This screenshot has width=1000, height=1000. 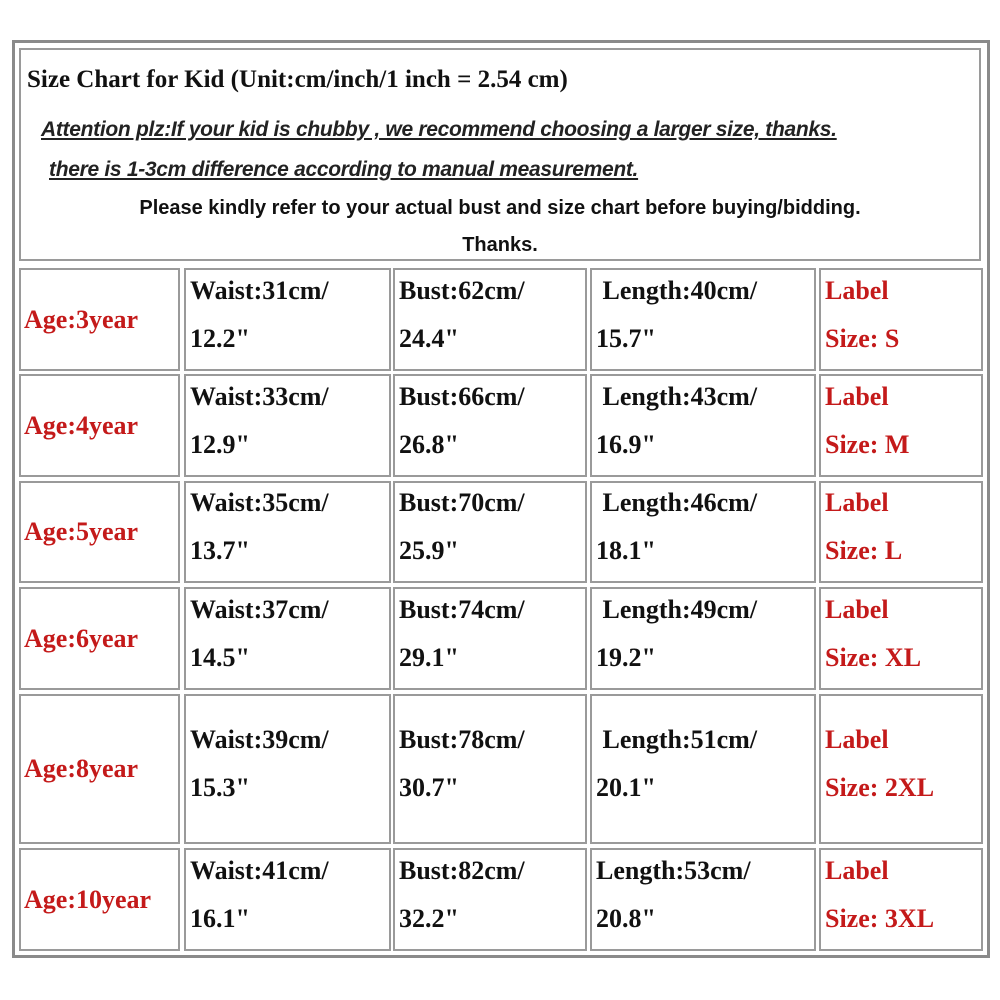 I want to click on length-cell: Length:46cm/18.1", so click(x=703, y=532).